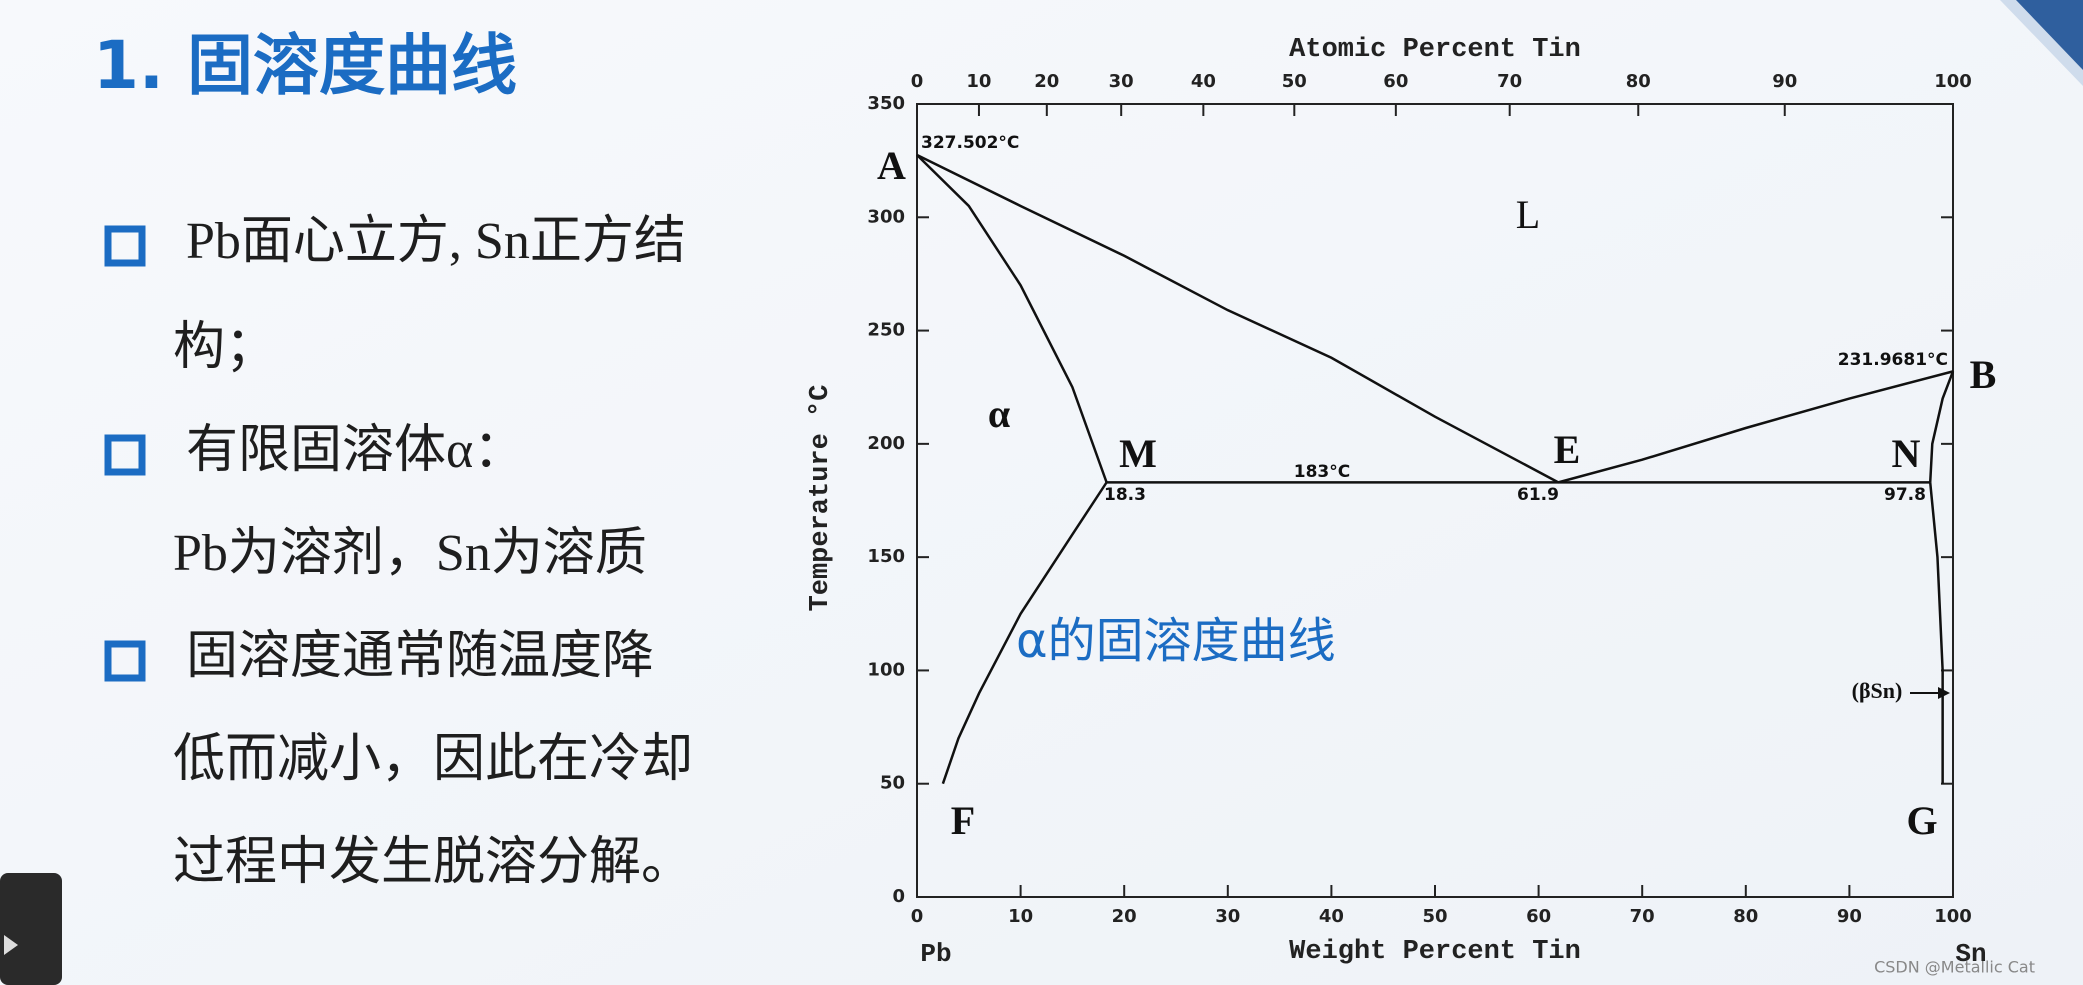 Image resolution: width=2083 pixels, height=985 pixels. Describe the element at coordinates (1849, 916) in the screenshot. I see `x-tick-label: 90` at that location.